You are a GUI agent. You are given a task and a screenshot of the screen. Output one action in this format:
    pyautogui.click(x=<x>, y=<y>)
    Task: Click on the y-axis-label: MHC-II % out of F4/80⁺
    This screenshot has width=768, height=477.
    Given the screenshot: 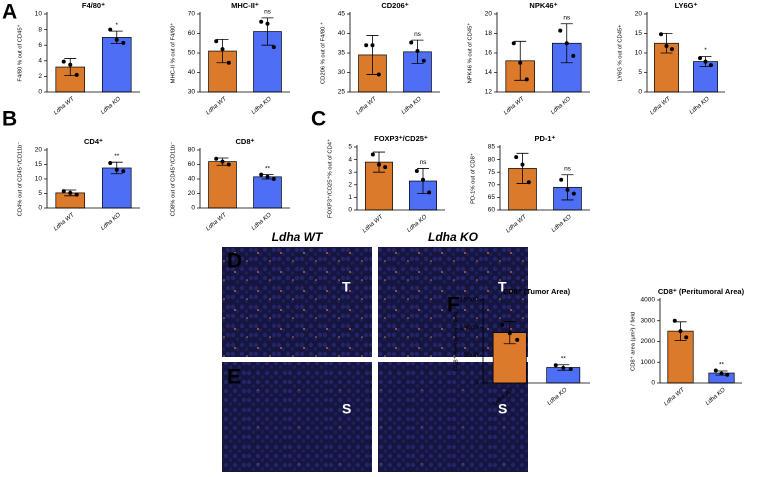 What is the action you would take?
    pyautogui.click(x=173, y=53)
    